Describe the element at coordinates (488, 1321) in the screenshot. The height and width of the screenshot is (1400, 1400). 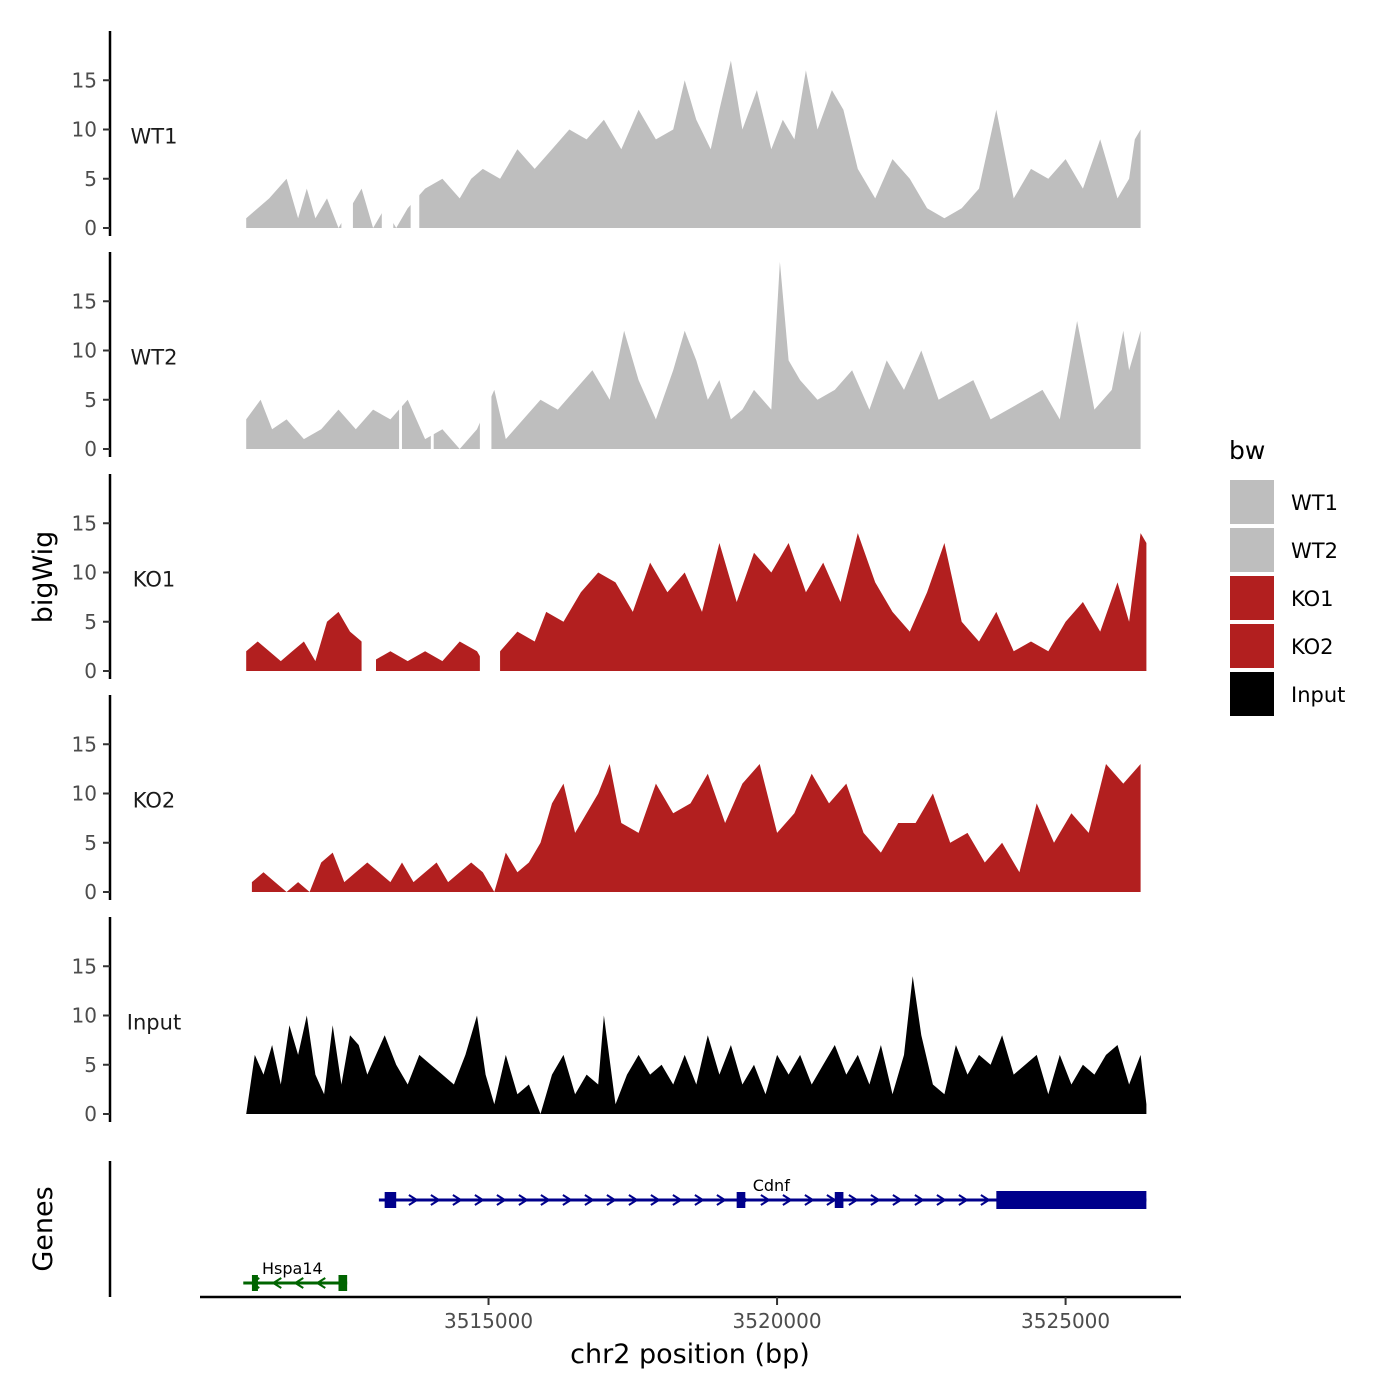
I see `x-tick-label: 3515000` at that location.